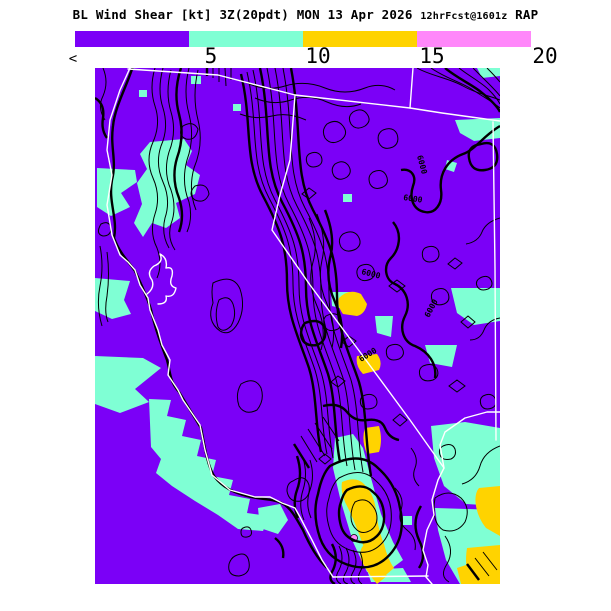 The image size is (611, 611). Describe the element at coordinates (380, 576) in the screenshot. I see `border-mexico` at that location.